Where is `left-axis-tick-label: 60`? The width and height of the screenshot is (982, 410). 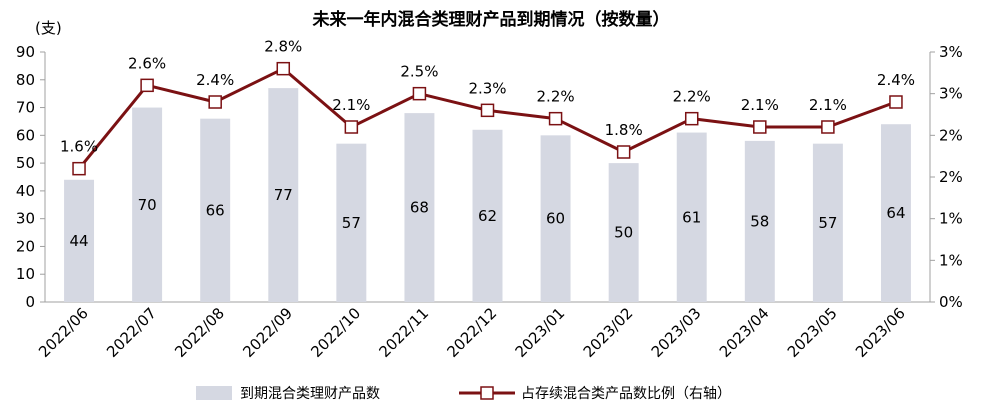 left-axis-tick-label: 60 is located at coordinates (25, 135).